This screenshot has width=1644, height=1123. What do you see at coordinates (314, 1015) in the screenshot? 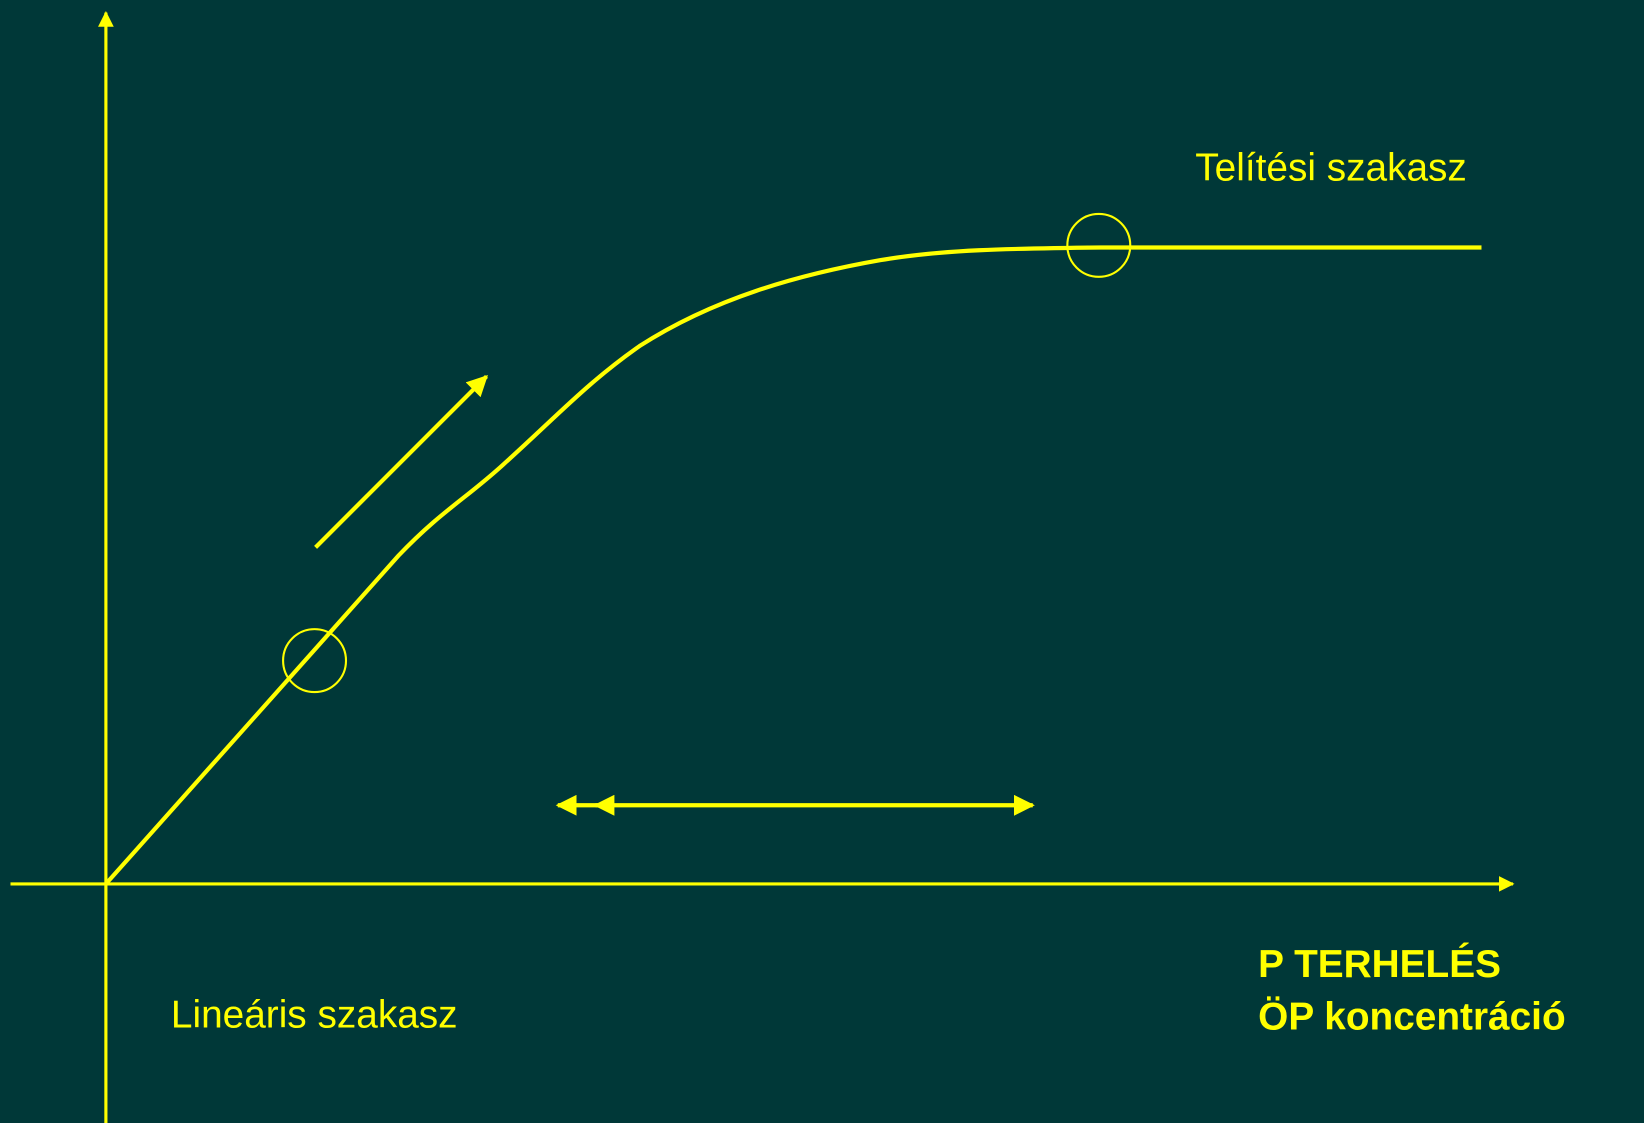
I see `linear-label: Lineáris szakasz` at bounding box center [314, 1015].